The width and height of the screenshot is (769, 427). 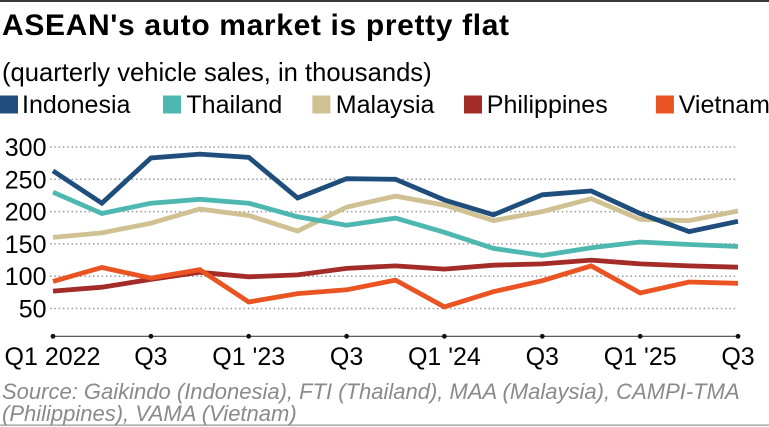 I want to click on svg-text:ASEAN's auto market is pretty: ASEAN's auto market is pretty flat, so click(x=256, y=25).